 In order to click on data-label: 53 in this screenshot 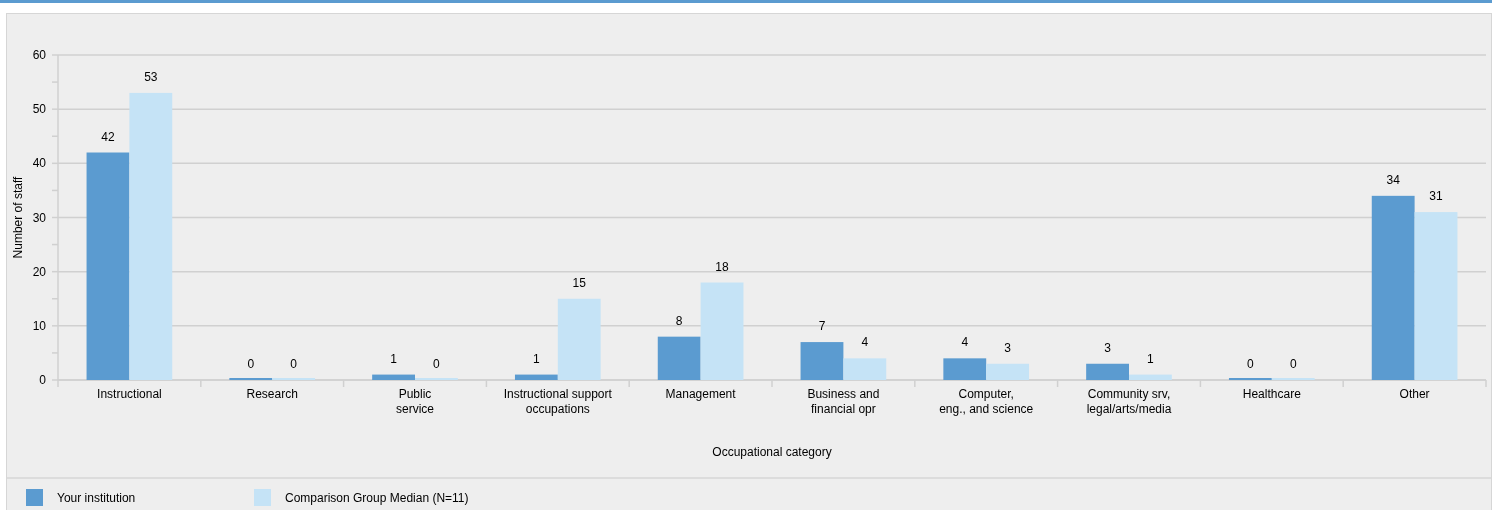, I will do `click(151, 76)`.